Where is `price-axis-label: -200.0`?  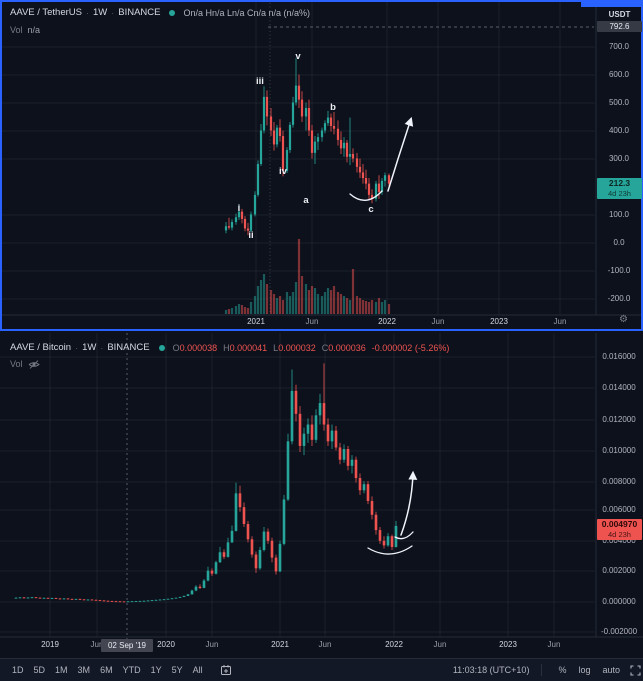
price-axis-label: -200.0 is located at coordinates (619, 298).